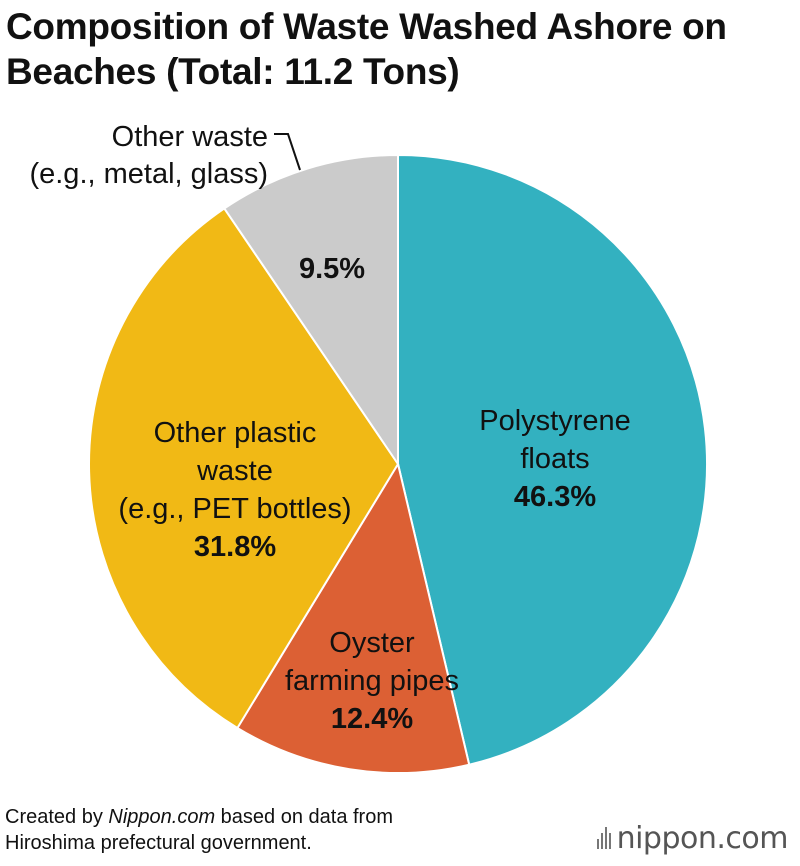 The image size is (800, 866). What do you see at coordinates (372, 643) in the screenshot?
I see `slice-label-2-line-1: Oyster` at bounding box center [372, 643].